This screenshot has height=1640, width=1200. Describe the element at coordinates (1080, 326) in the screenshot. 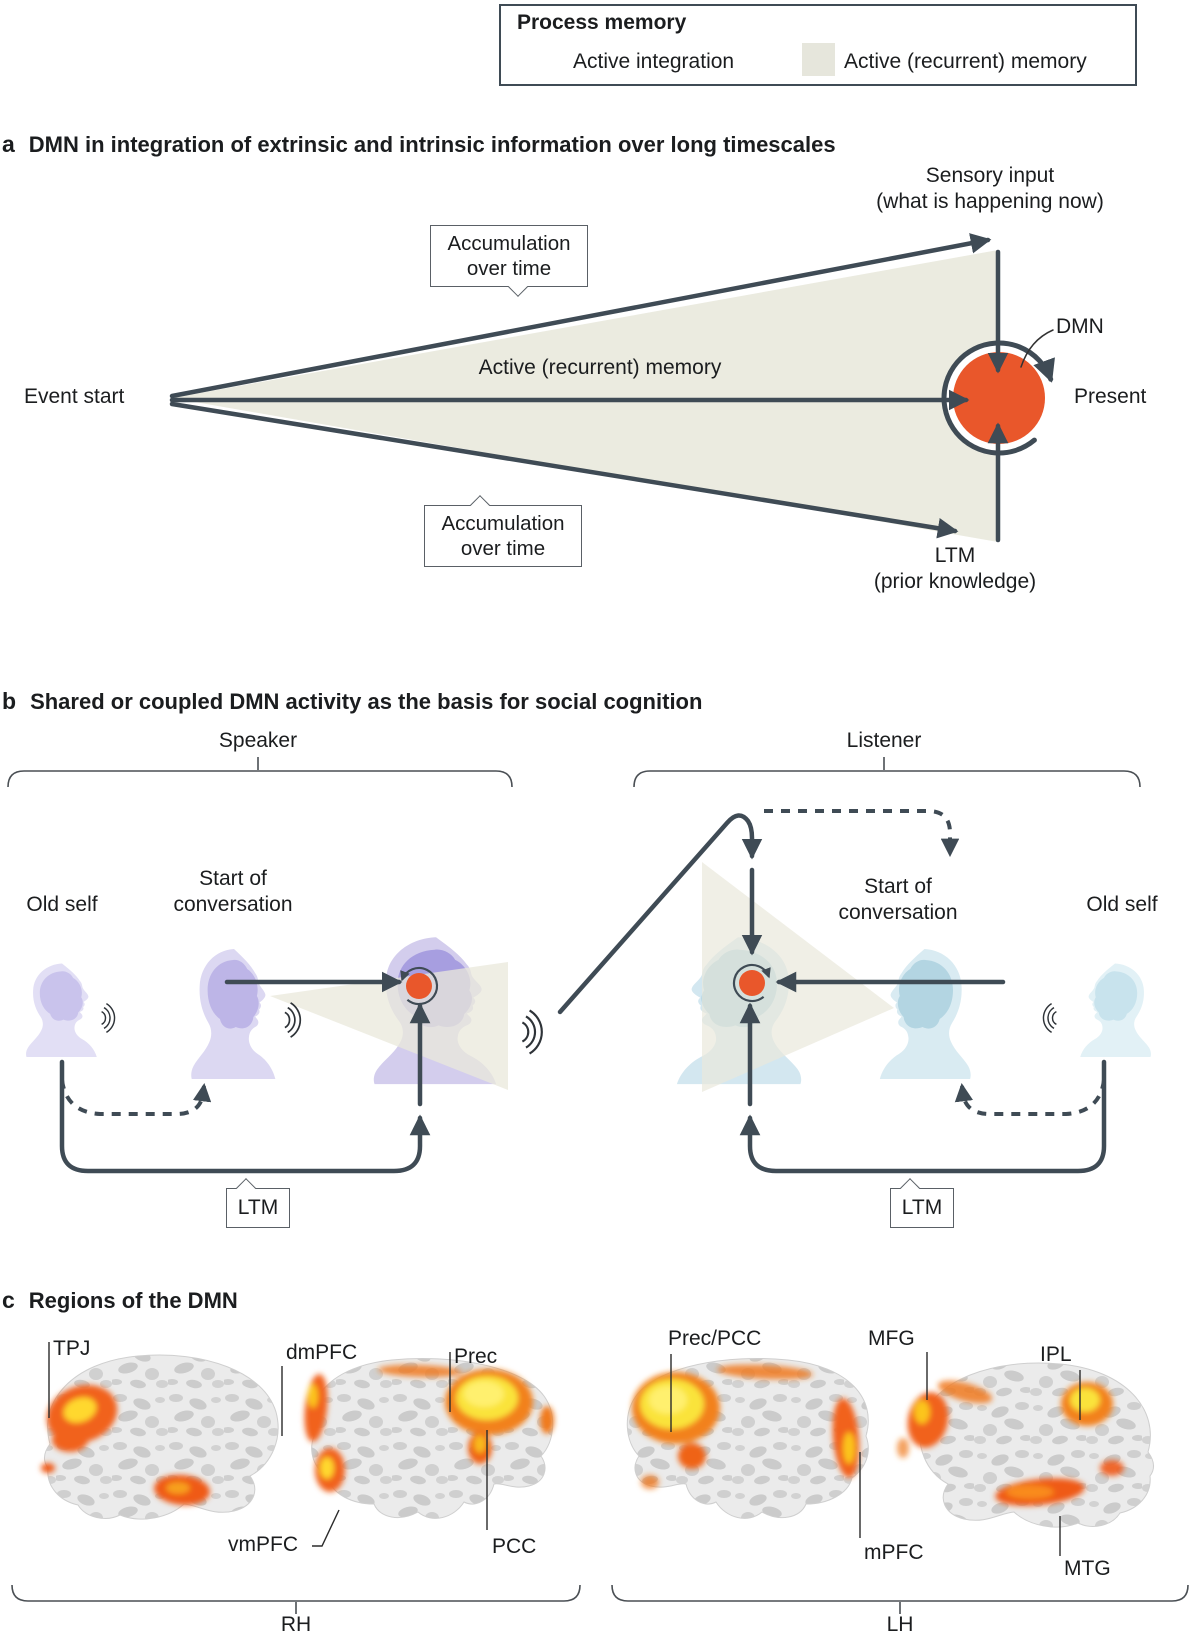

I see `dmn-label: DMN` at that location.